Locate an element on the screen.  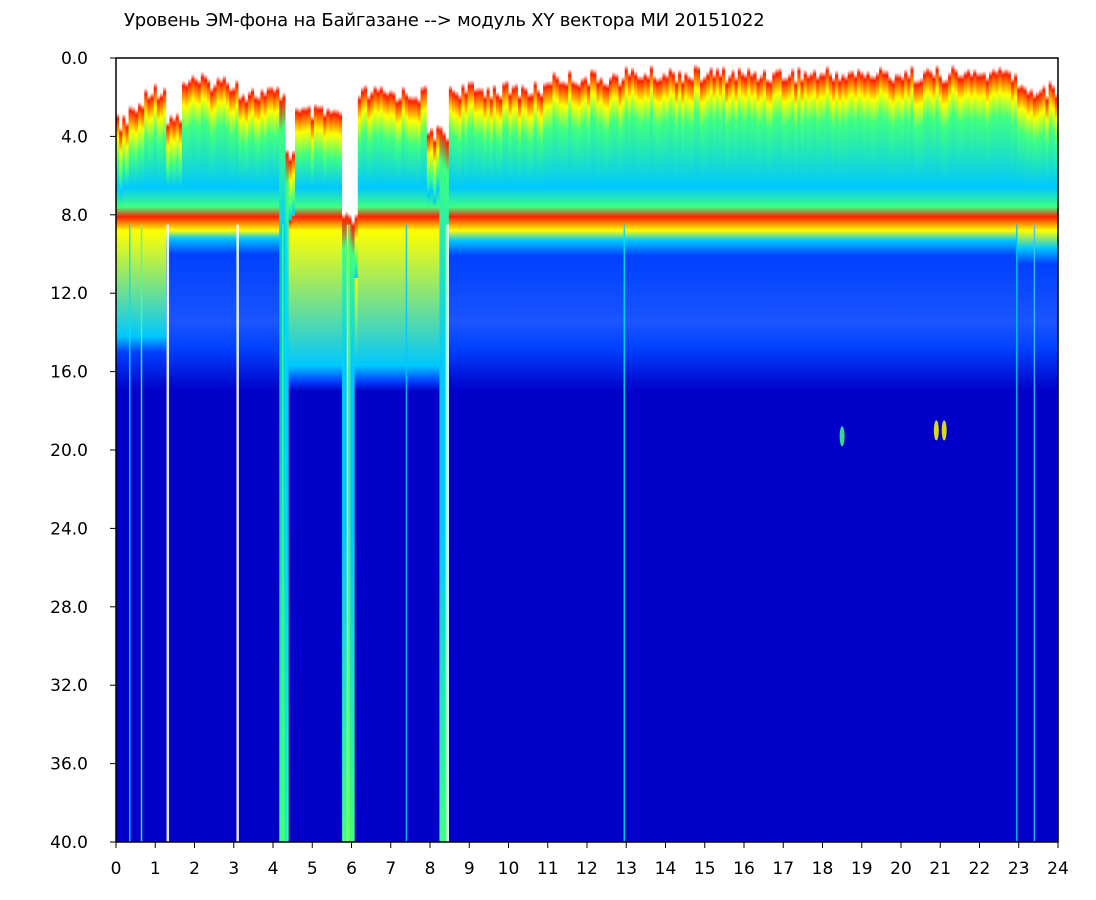
y-tick-label: 32.0 is located at coordinates (69, 686).